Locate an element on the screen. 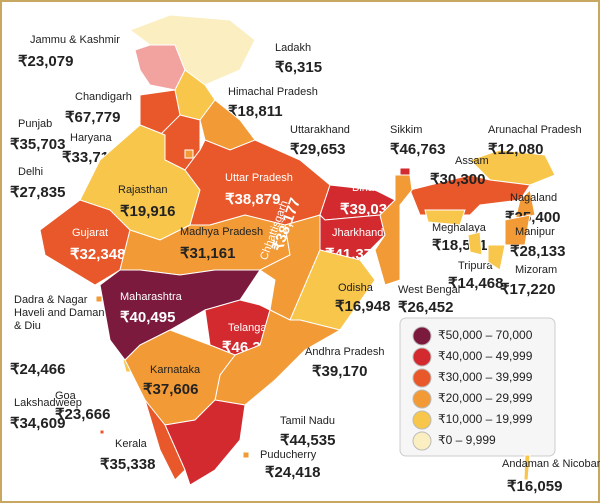  region-name: Bihar is located at coordinates (365, 188).